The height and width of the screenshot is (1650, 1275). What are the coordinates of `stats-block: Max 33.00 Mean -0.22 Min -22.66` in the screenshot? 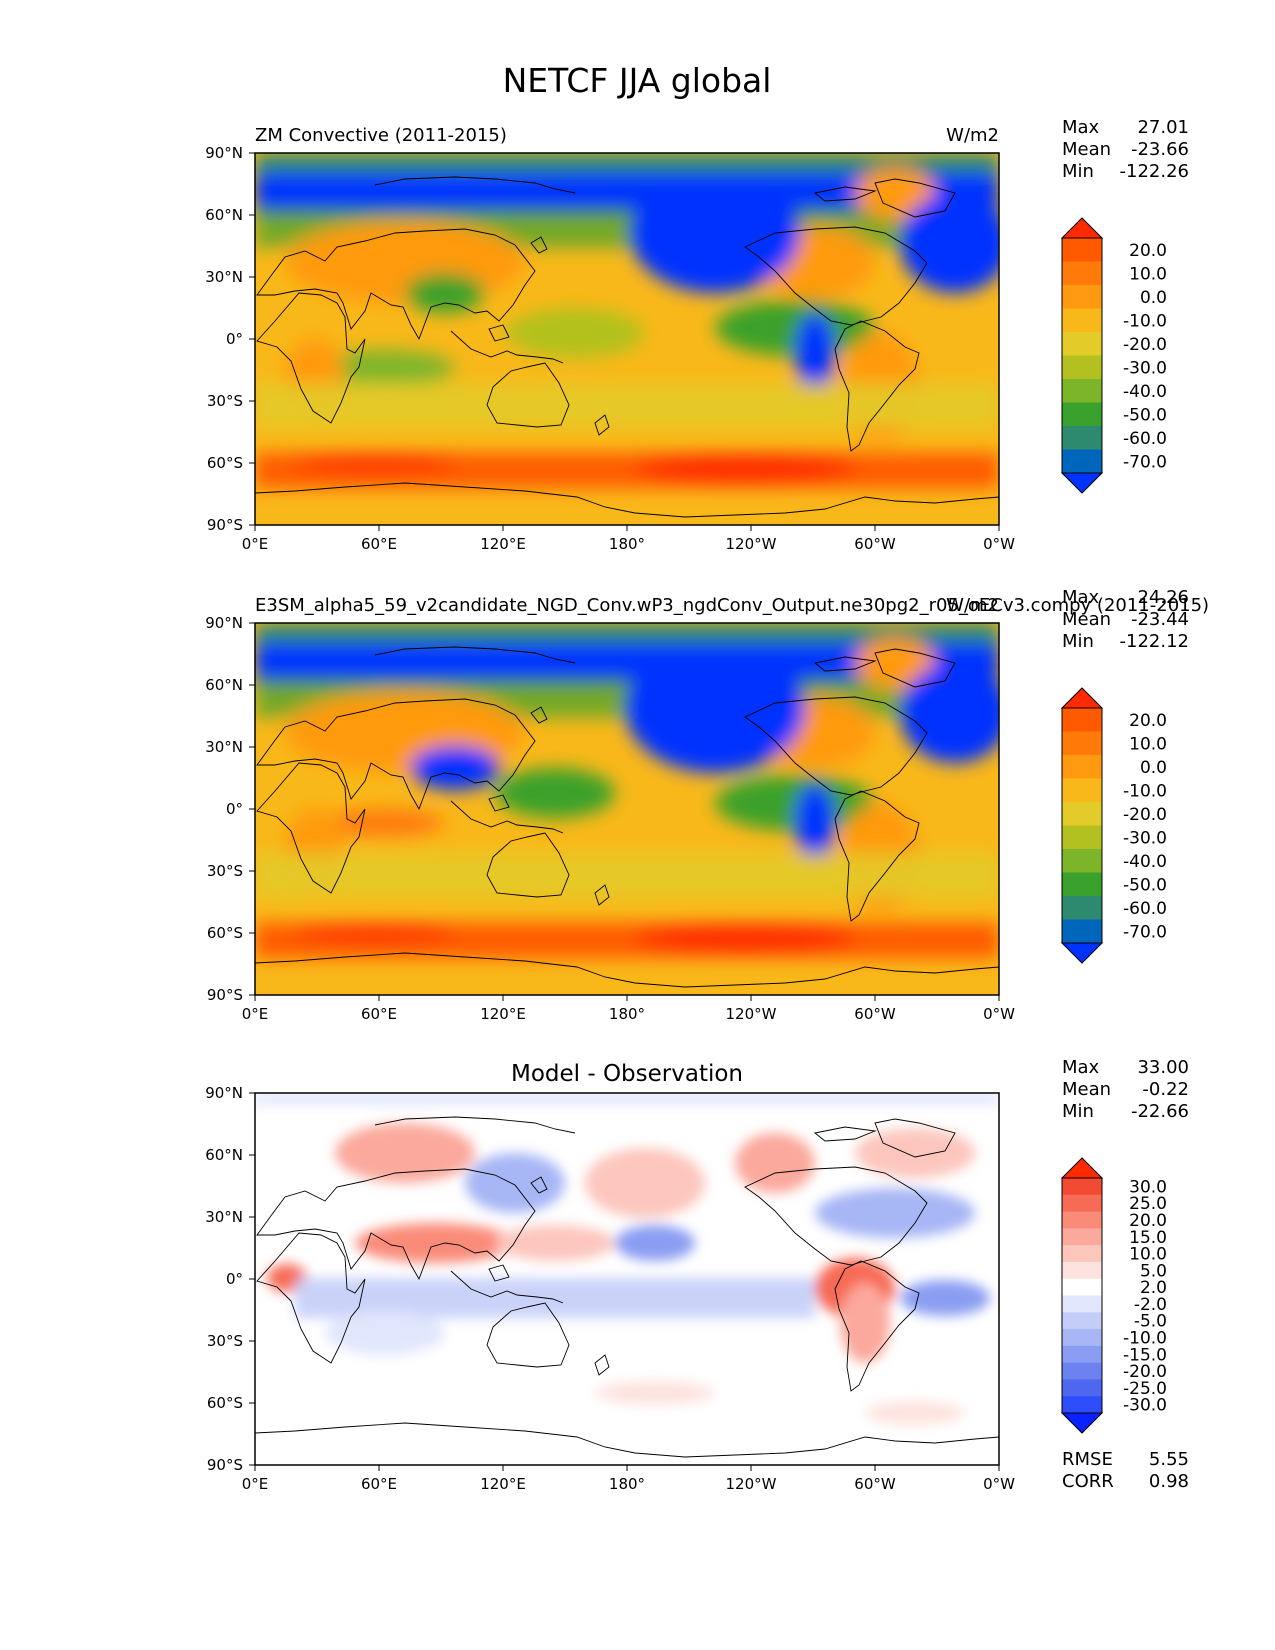 It's located at (1125, 1089).